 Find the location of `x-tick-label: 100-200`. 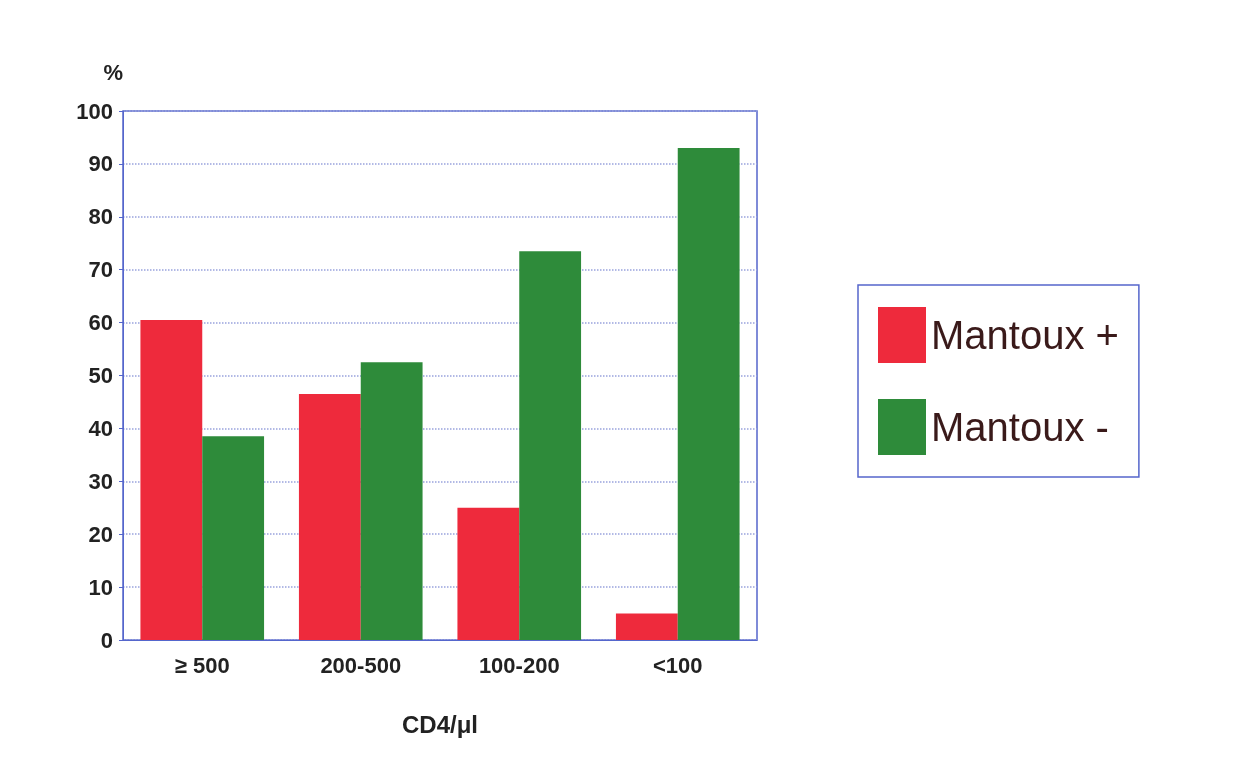

x-tick-label: 100-200 is located at coordinates (519, 665).